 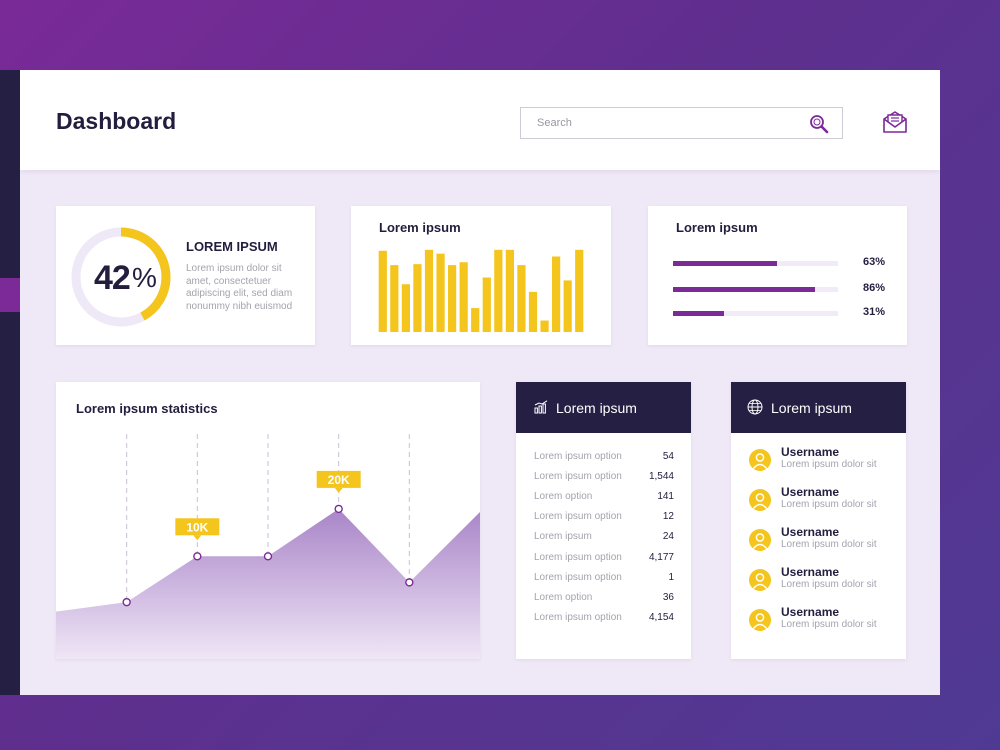 I want to click on search-box, so click(x=681, y=123).